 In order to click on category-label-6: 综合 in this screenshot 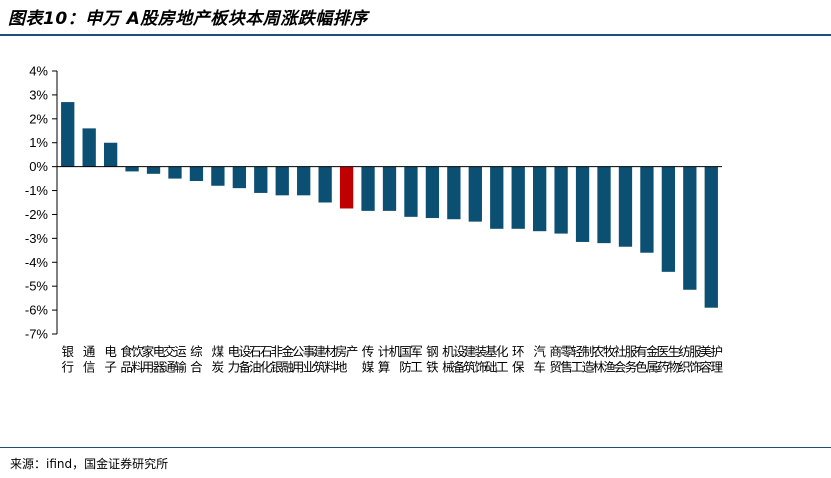, I will do `click(196, 359)`.